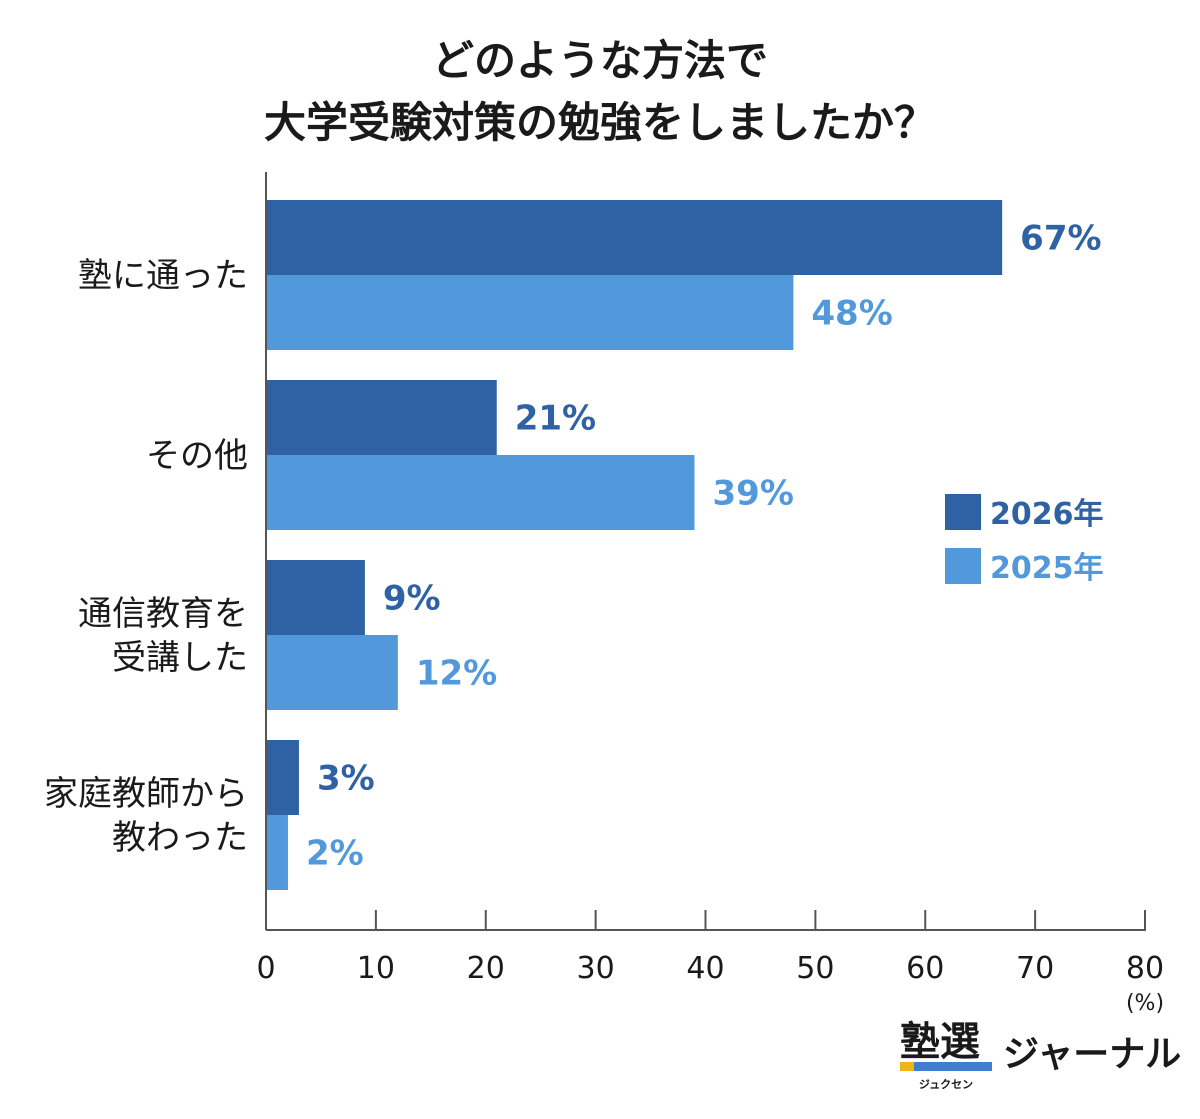  What do you see at coordinates (753, 494) in the screenshot?
I see `bar-value-label: 39%` at bounding box center [753, 494].